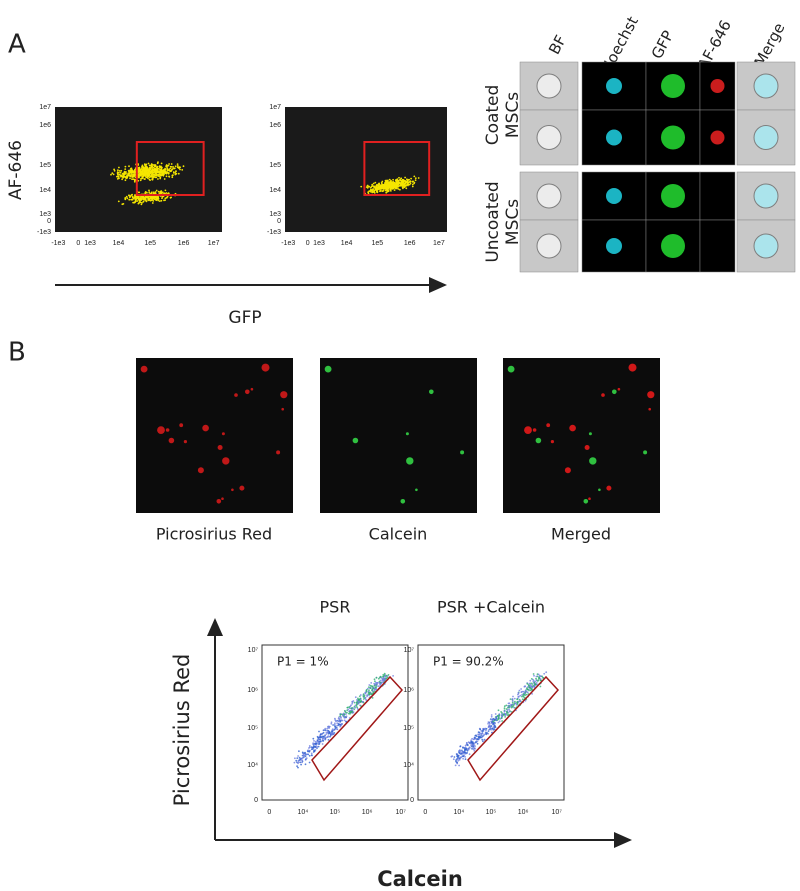 Image resolution: width=800 pixels, height=891 pixels. Describe the element at coordinates (491, 812) in the screenshot. I see `x-tick-label: 10⁵` at that location.